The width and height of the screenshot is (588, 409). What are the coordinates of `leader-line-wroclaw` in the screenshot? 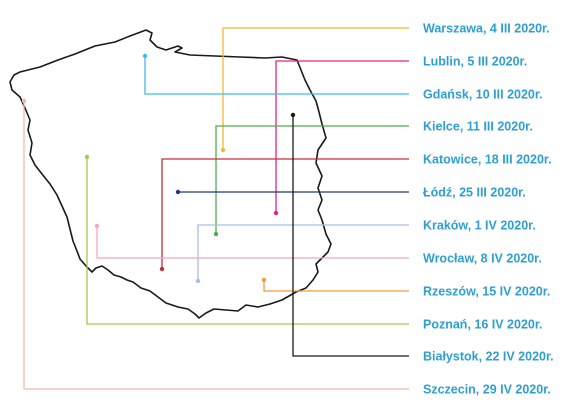 It's located at (252, 242).